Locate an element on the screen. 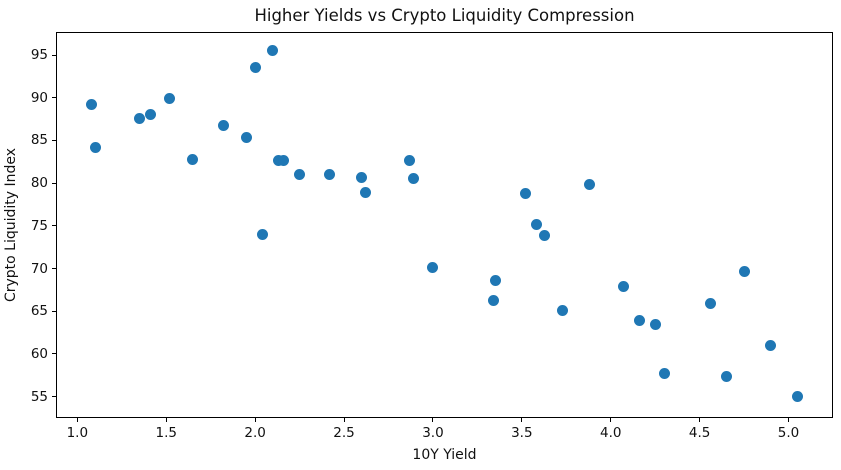  y-tick-label: 70 is located at coordinates (39, 268).